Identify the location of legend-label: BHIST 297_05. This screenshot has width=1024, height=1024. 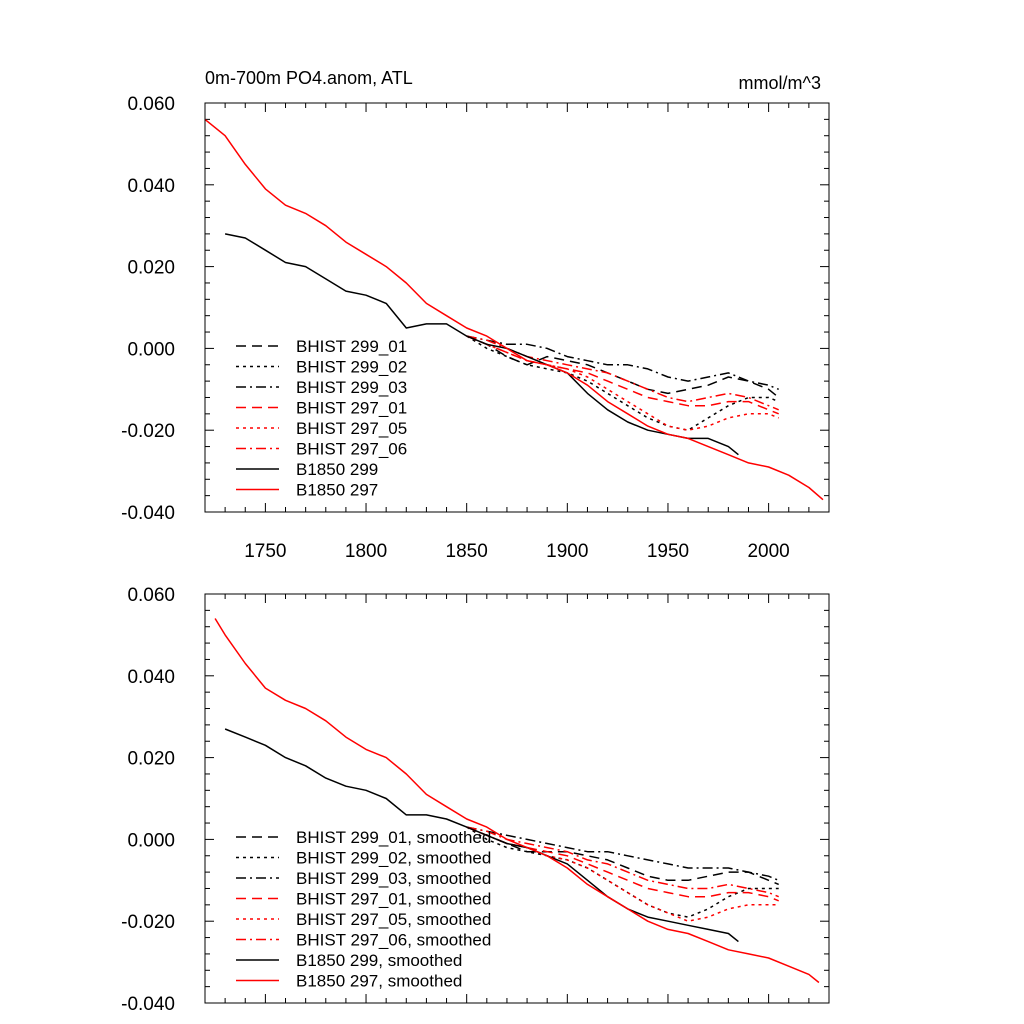
(351, 428).